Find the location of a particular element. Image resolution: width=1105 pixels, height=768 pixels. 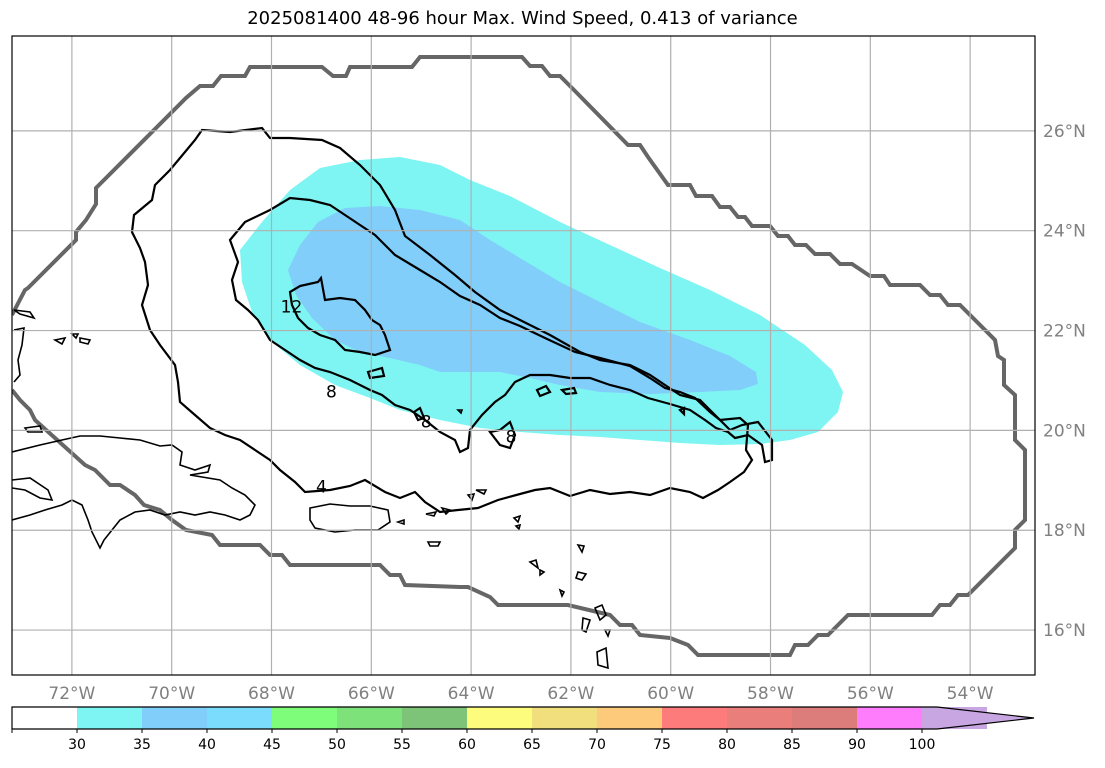

colorbar-label: 90 is located at coordinates (857, 745).